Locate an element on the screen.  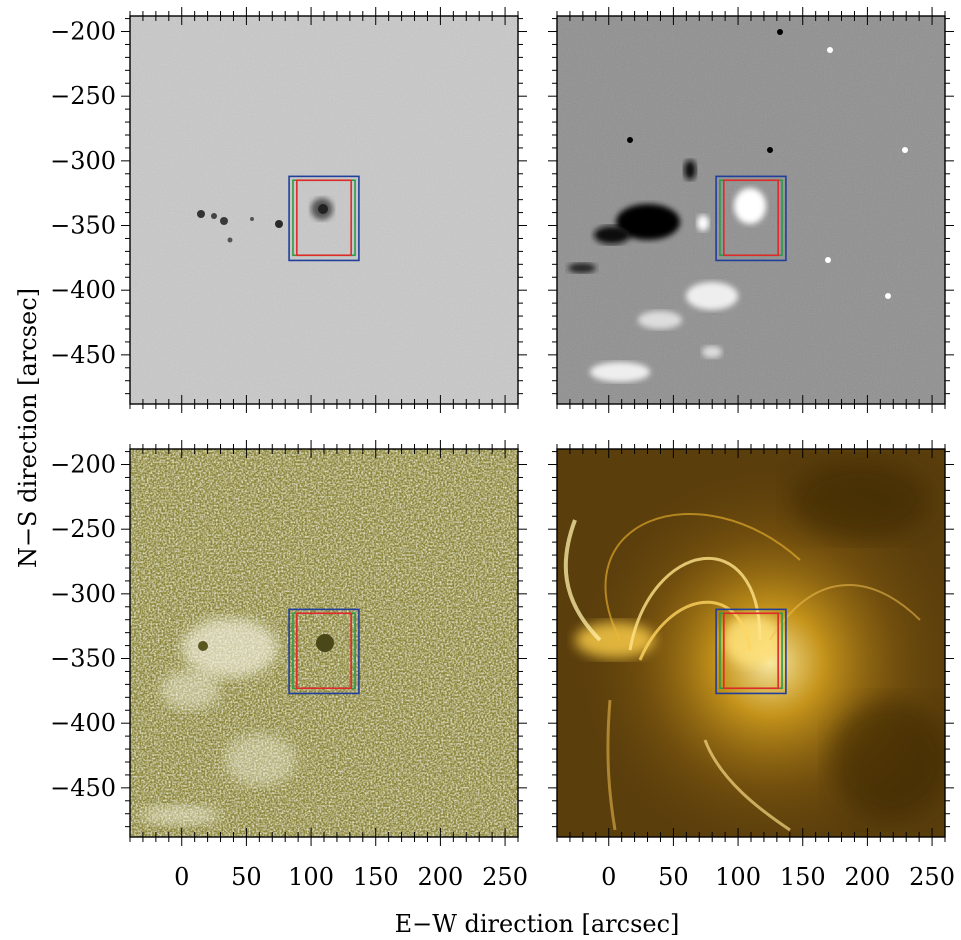
sunspot-umbra is located at coordinates (323, 209).